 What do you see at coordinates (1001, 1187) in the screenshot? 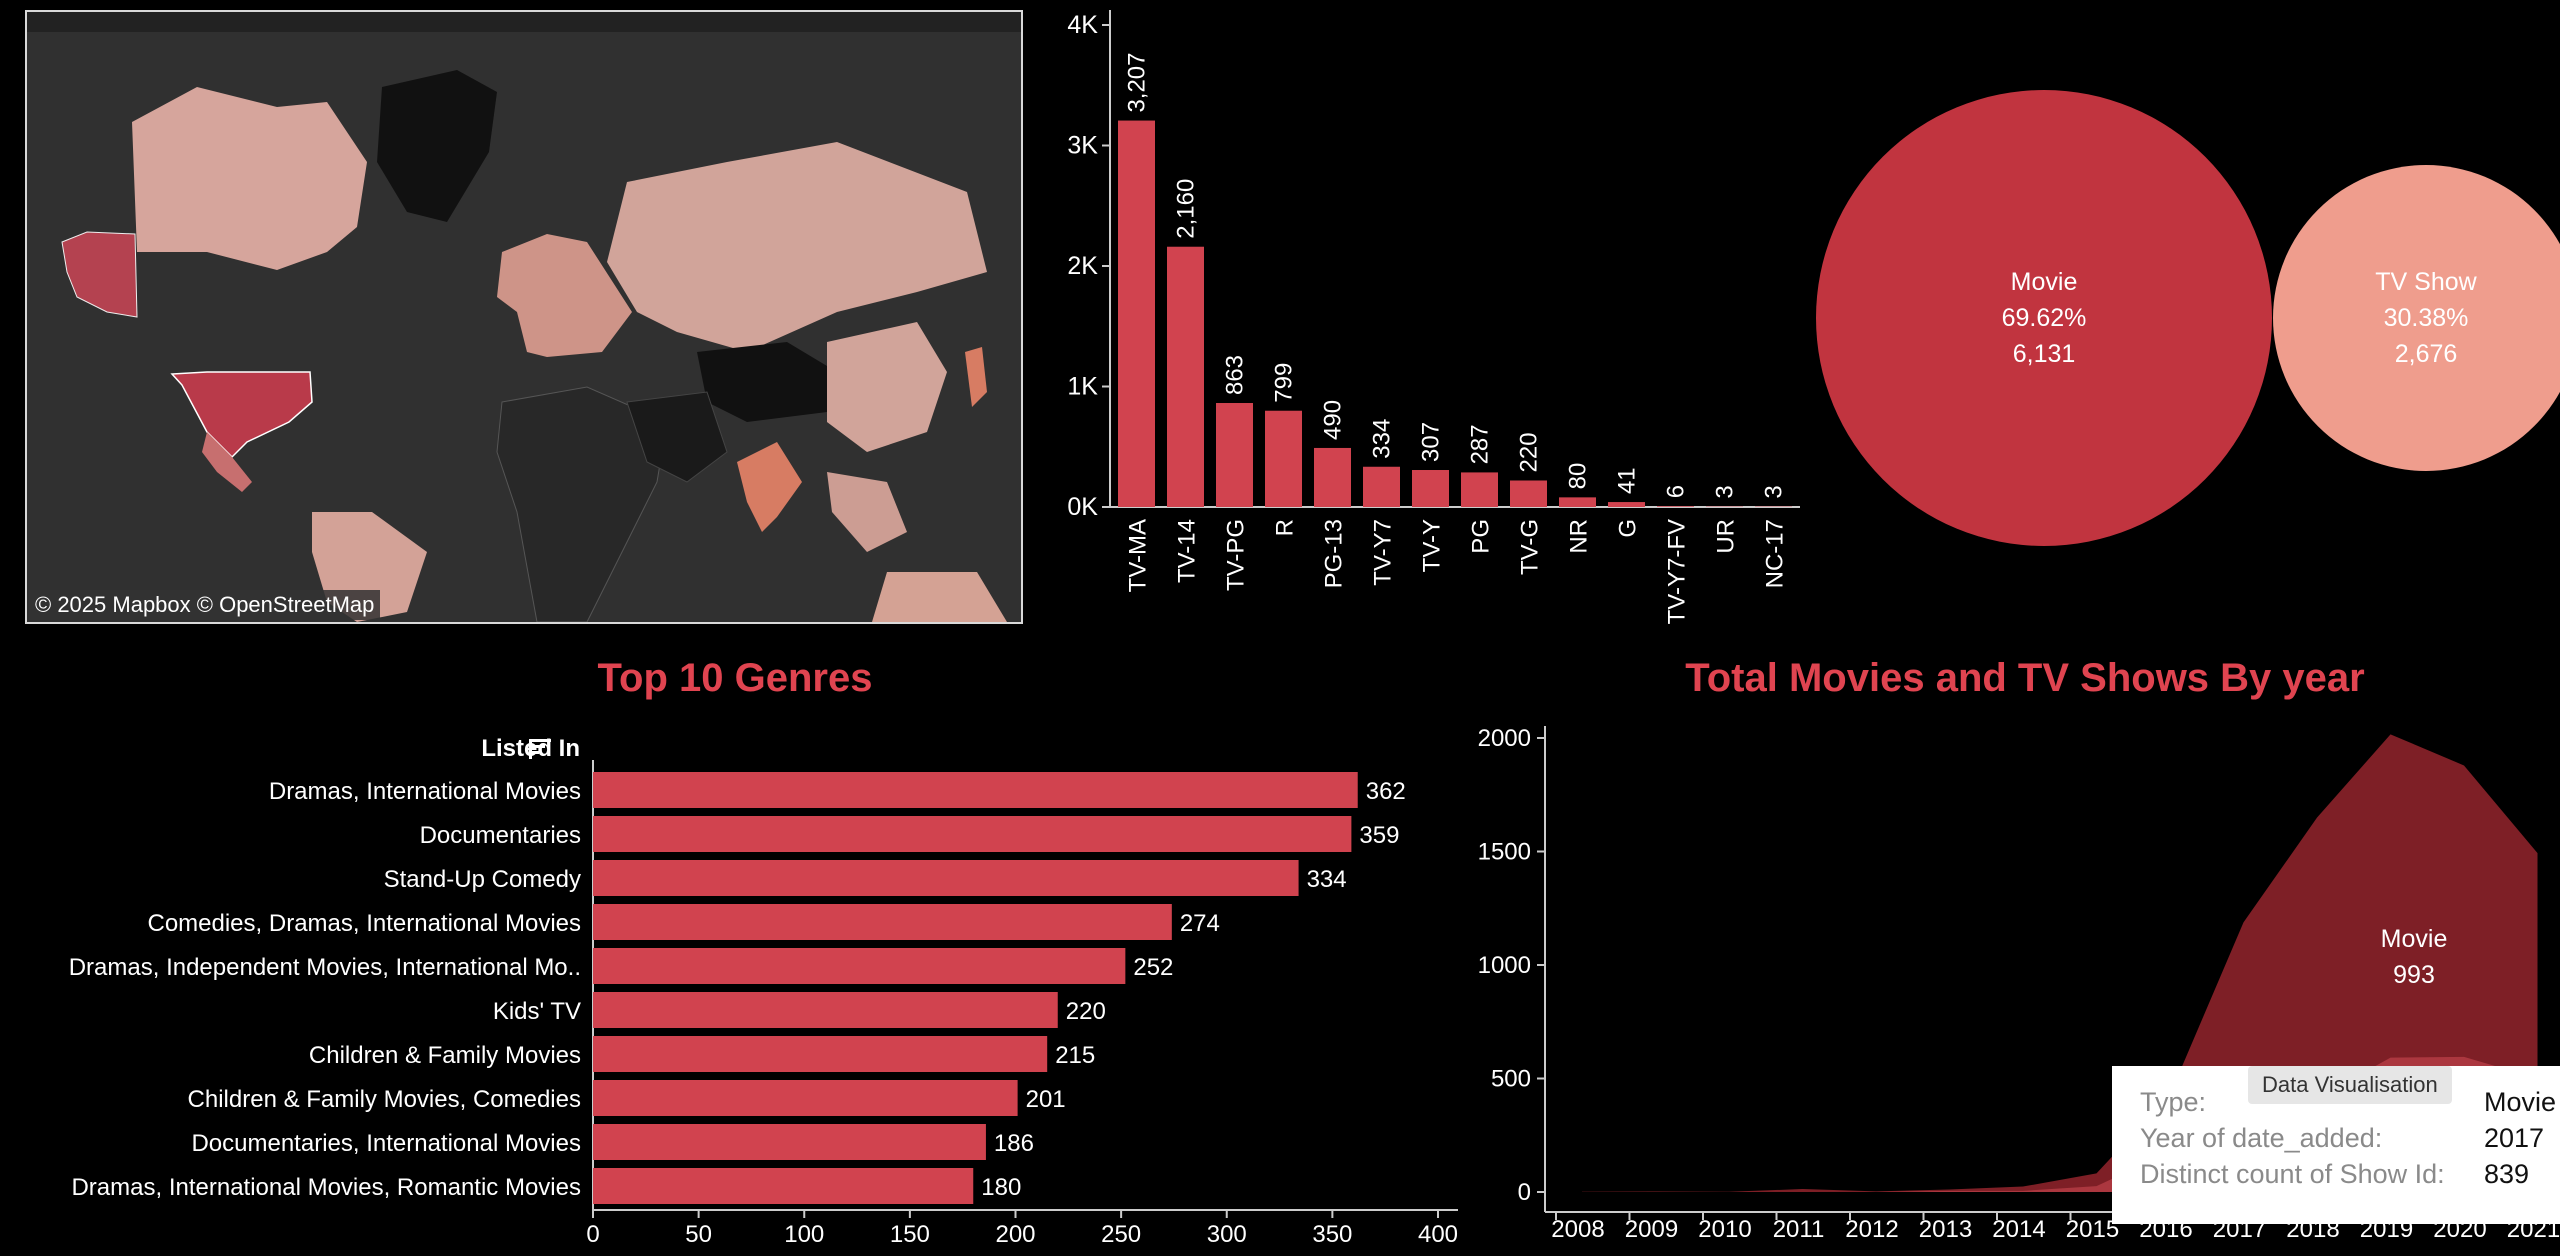
I see `data-label: 180` at bounding box center [1001, 1187].